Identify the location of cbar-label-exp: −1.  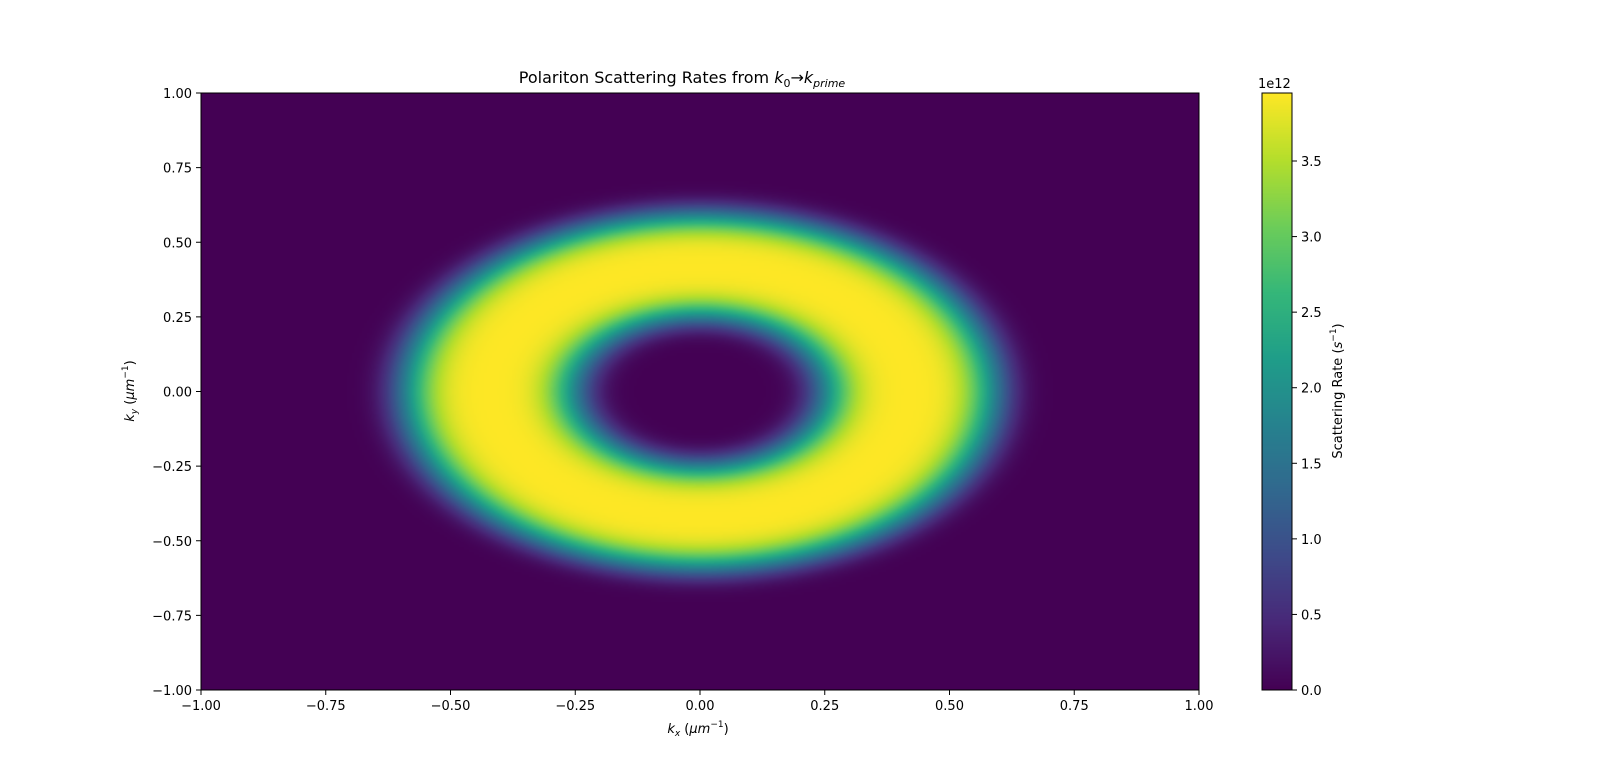
(1334, 334).